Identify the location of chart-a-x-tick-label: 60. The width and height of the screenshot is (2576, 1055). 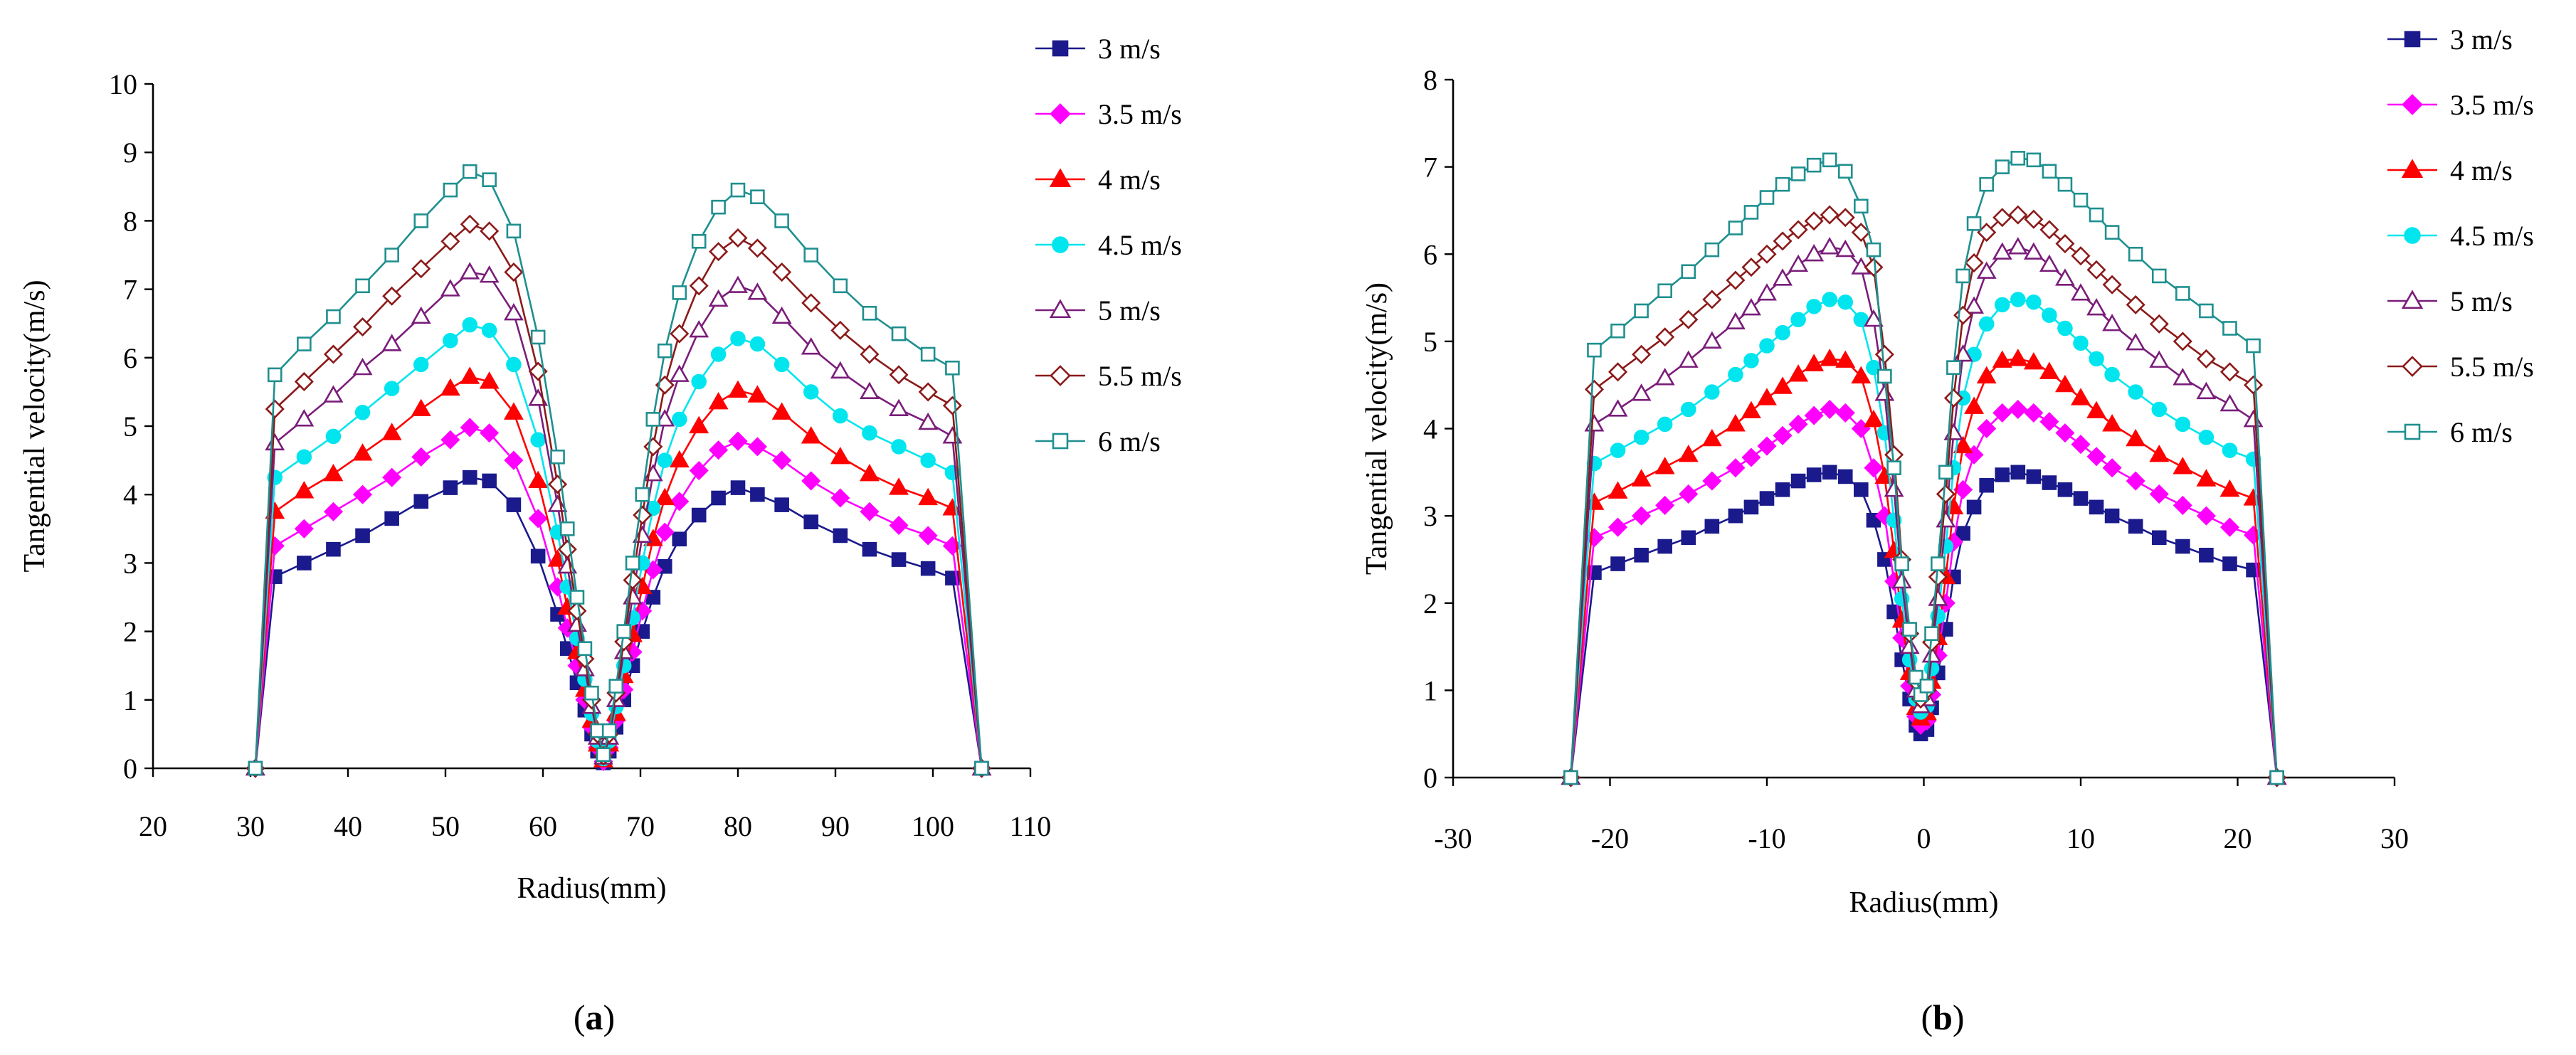
(543, 826).